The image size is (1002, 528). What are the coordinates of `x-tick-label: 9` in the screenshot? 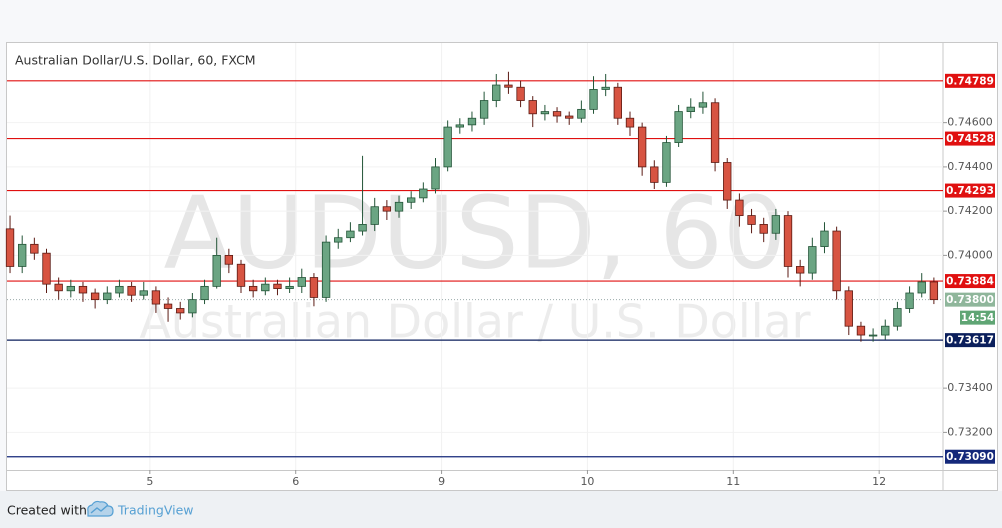 It's located at (441, 481).